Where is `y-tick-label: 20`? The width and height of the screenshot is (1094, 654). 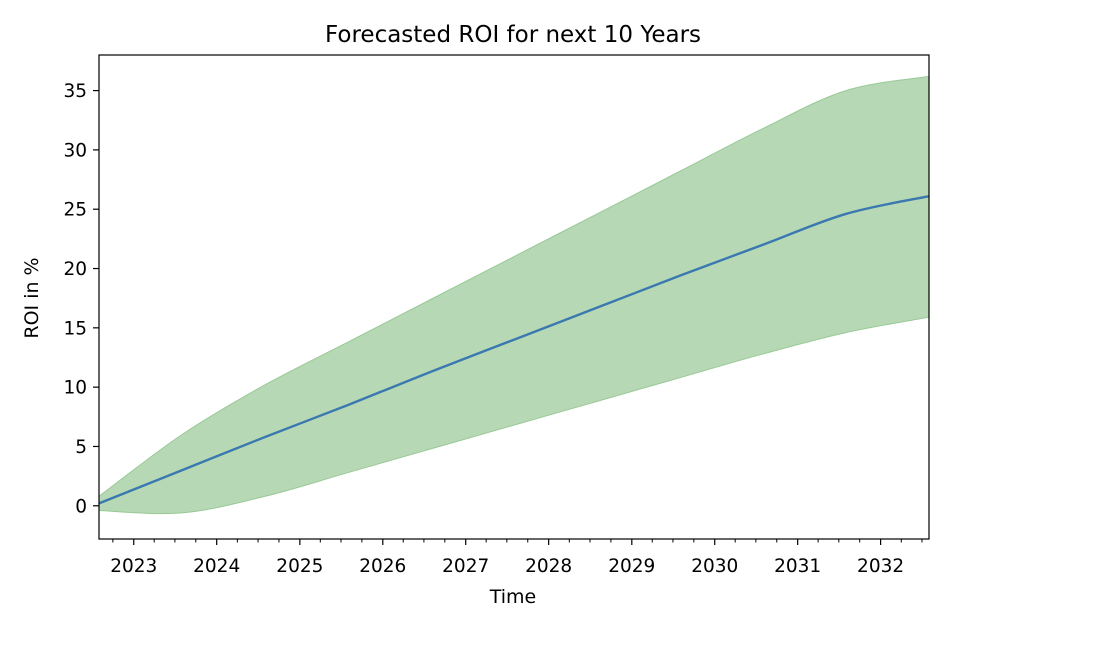
y-tick-label: 20 is located at coordinates (75, 269).